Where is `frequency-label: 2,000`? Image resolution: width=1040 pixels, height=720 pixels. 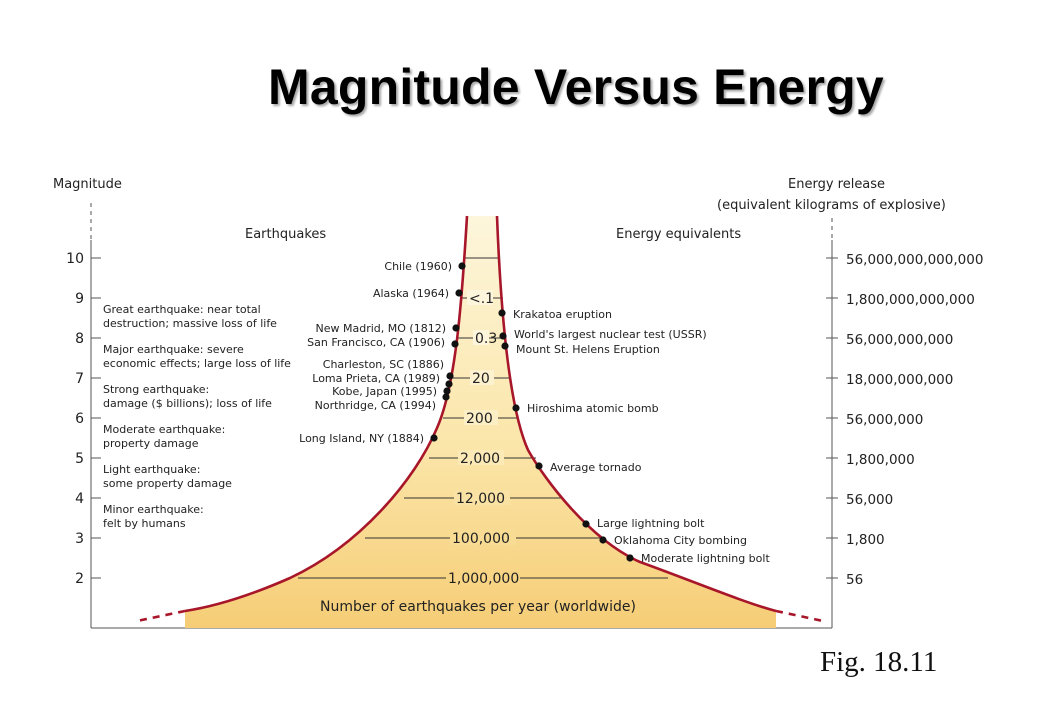 frequency-label: 2,000 is located at coordinates (480, 459).